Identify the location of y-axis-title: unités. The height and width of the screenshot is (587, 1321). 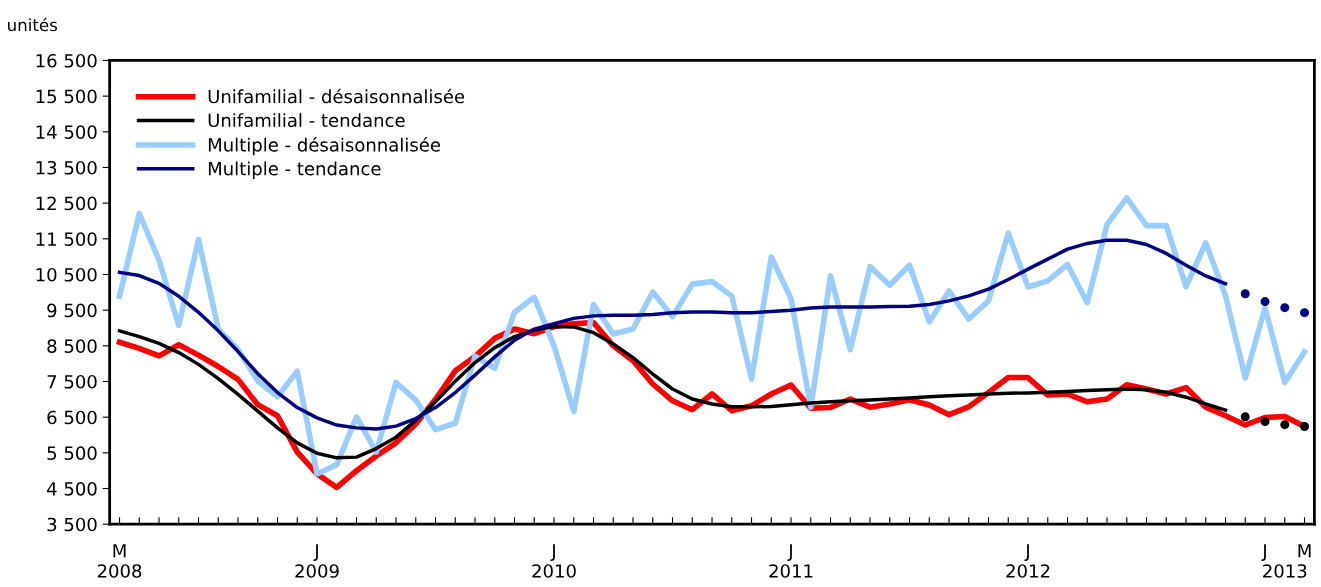
(33, 24).